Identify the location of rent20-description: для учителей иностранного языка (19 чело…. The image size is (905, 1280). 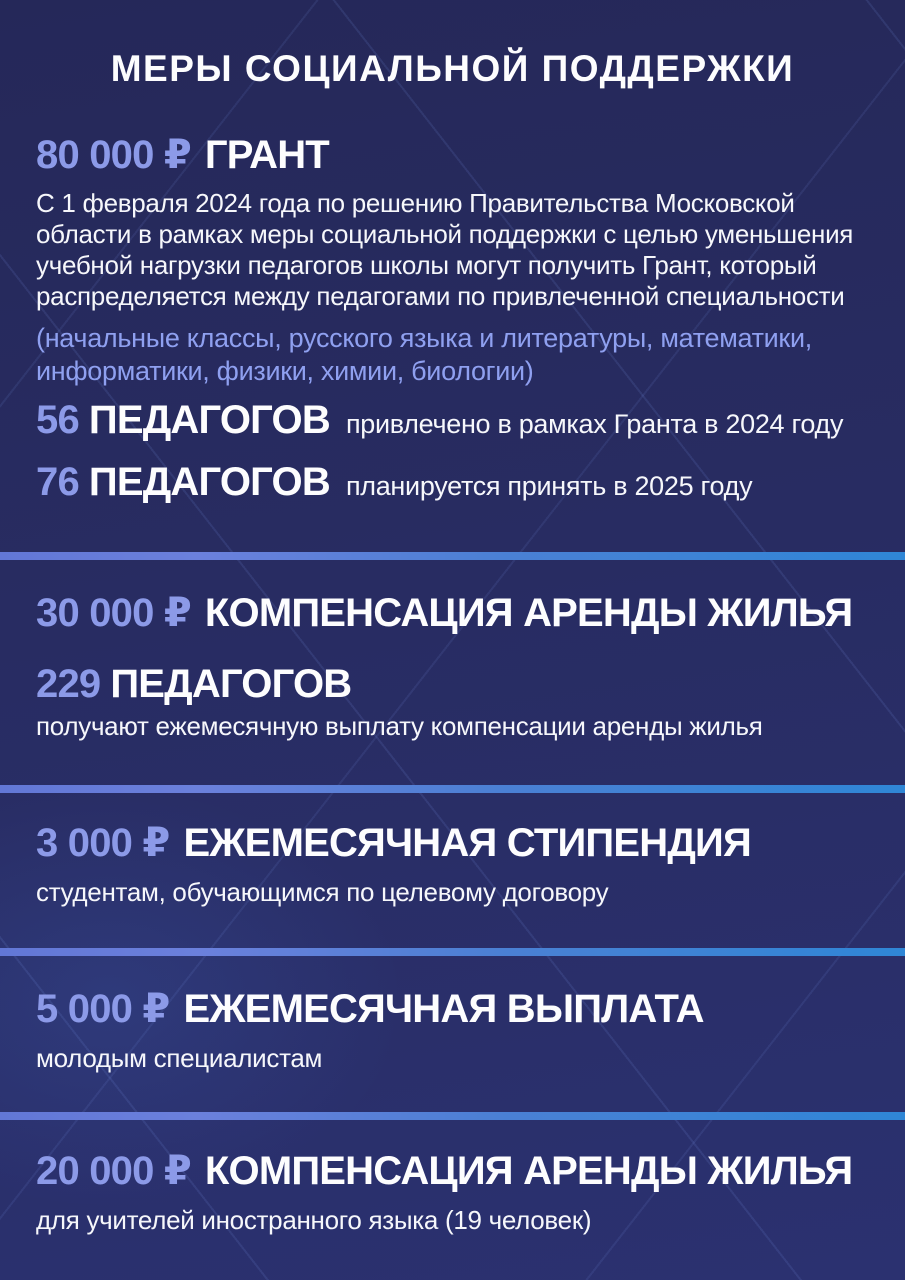
(314, 1220).